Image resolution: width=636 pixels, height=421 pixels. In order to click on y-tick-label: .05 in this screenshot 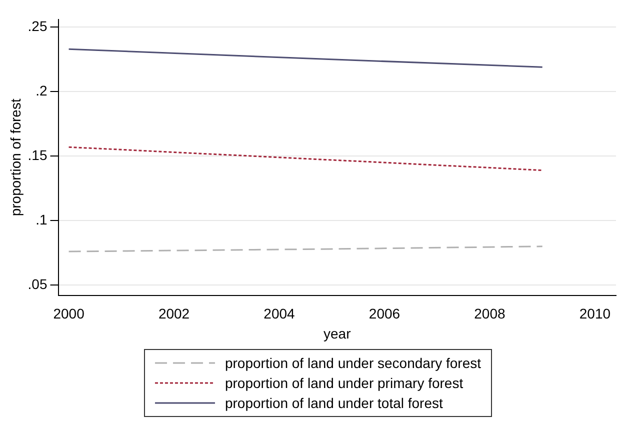, I will do `click(38, 284)`.